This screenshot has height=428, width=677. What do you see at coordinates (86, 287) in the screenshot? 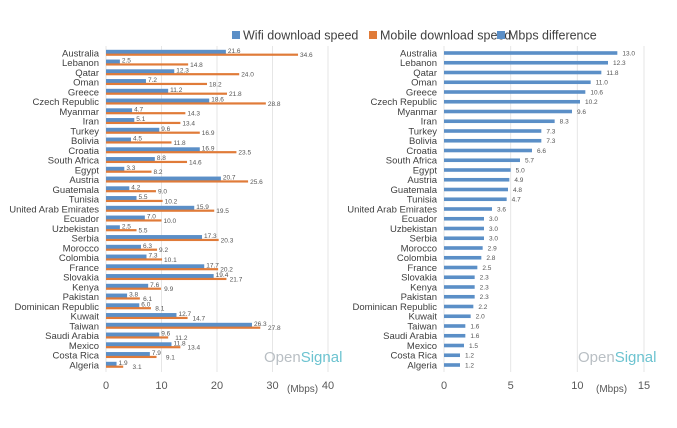
I see `category-label: Kenya` at bounding box center [86, 287].